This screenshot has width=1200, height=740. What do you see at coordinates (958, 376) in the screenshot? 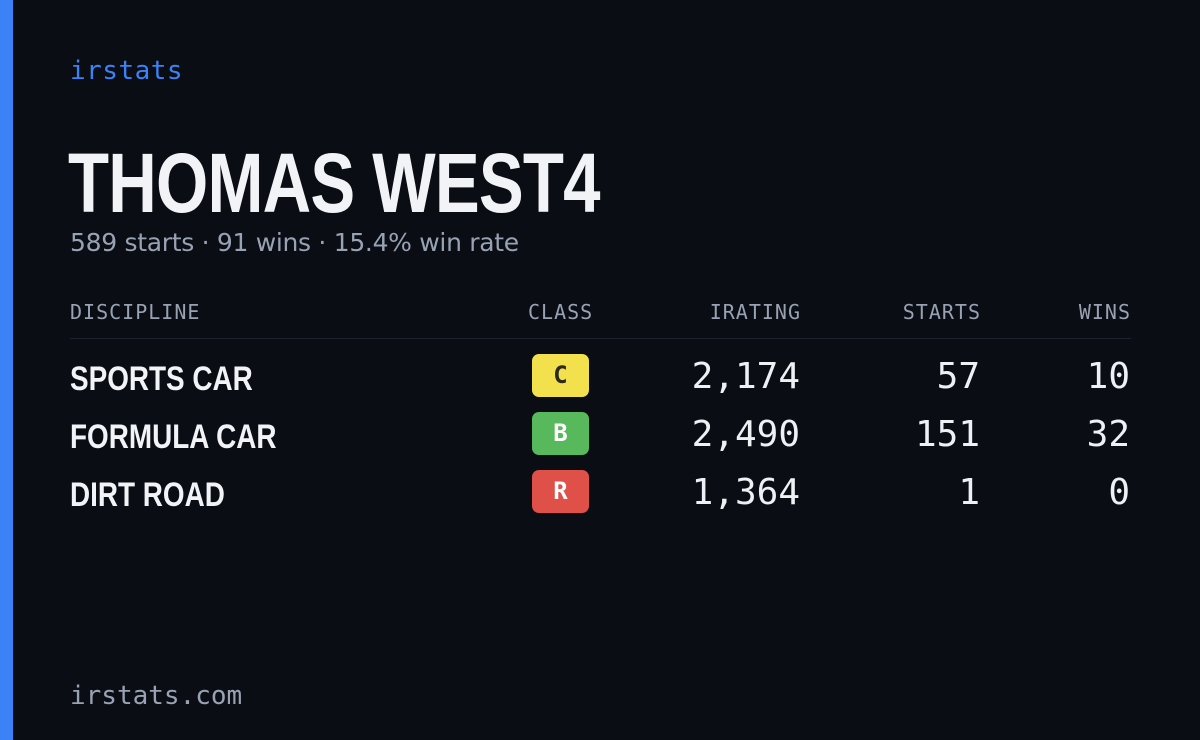
I see `starts-value: 57` at bounding box center [958, 376].